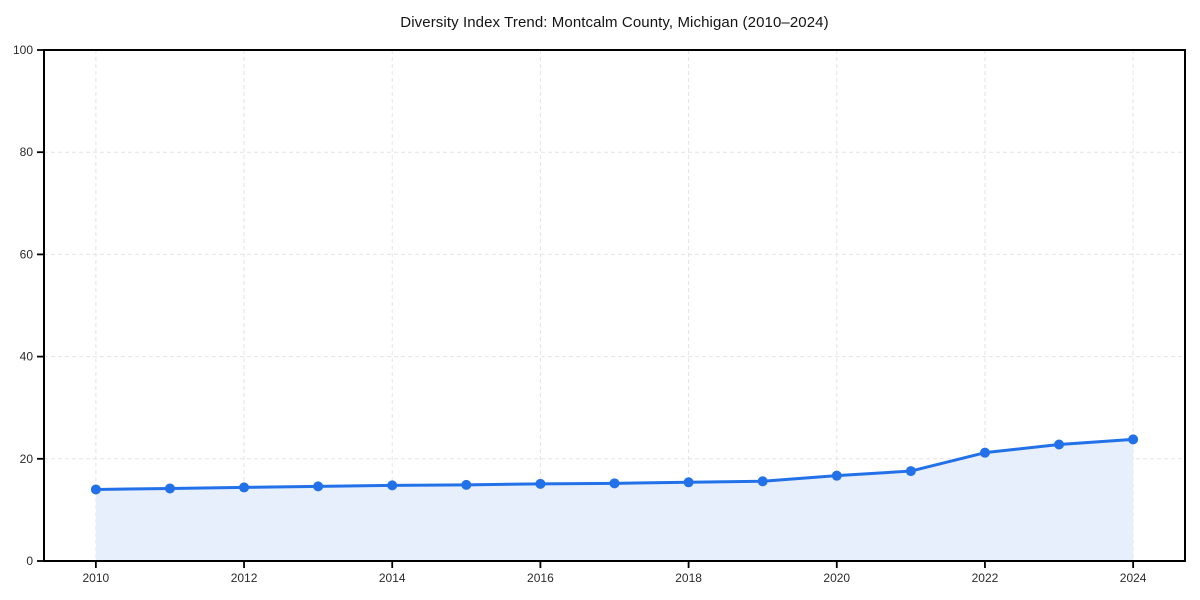 This screenshot has width=1200, height=600. I want to click on x-tick-label: 2014, so click(392, 578).